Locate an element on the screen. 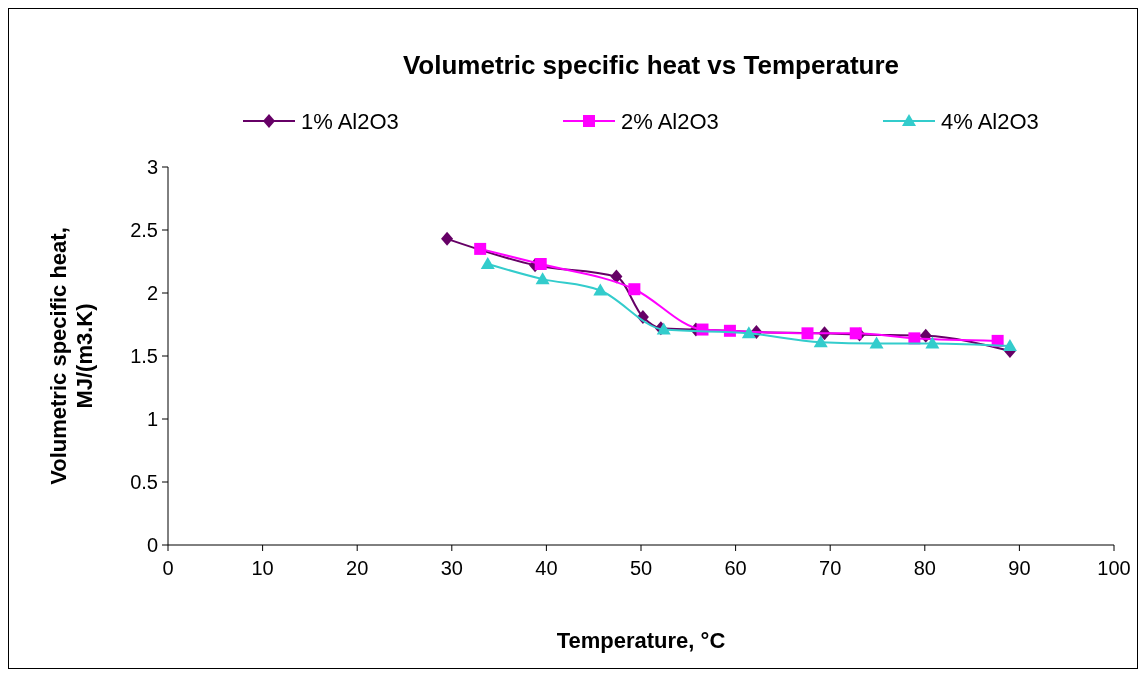  y-tick-label: 3 is located at coordinates (152, 167).